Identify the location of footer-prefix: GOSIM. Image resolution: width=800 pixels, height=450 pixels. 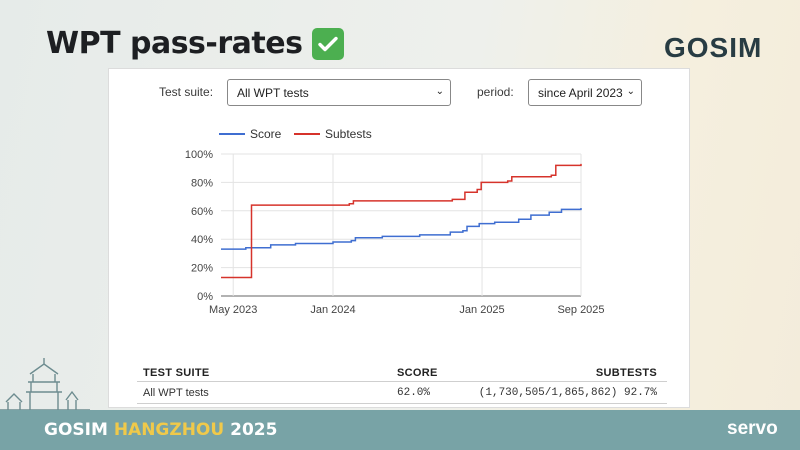
(79, 430).